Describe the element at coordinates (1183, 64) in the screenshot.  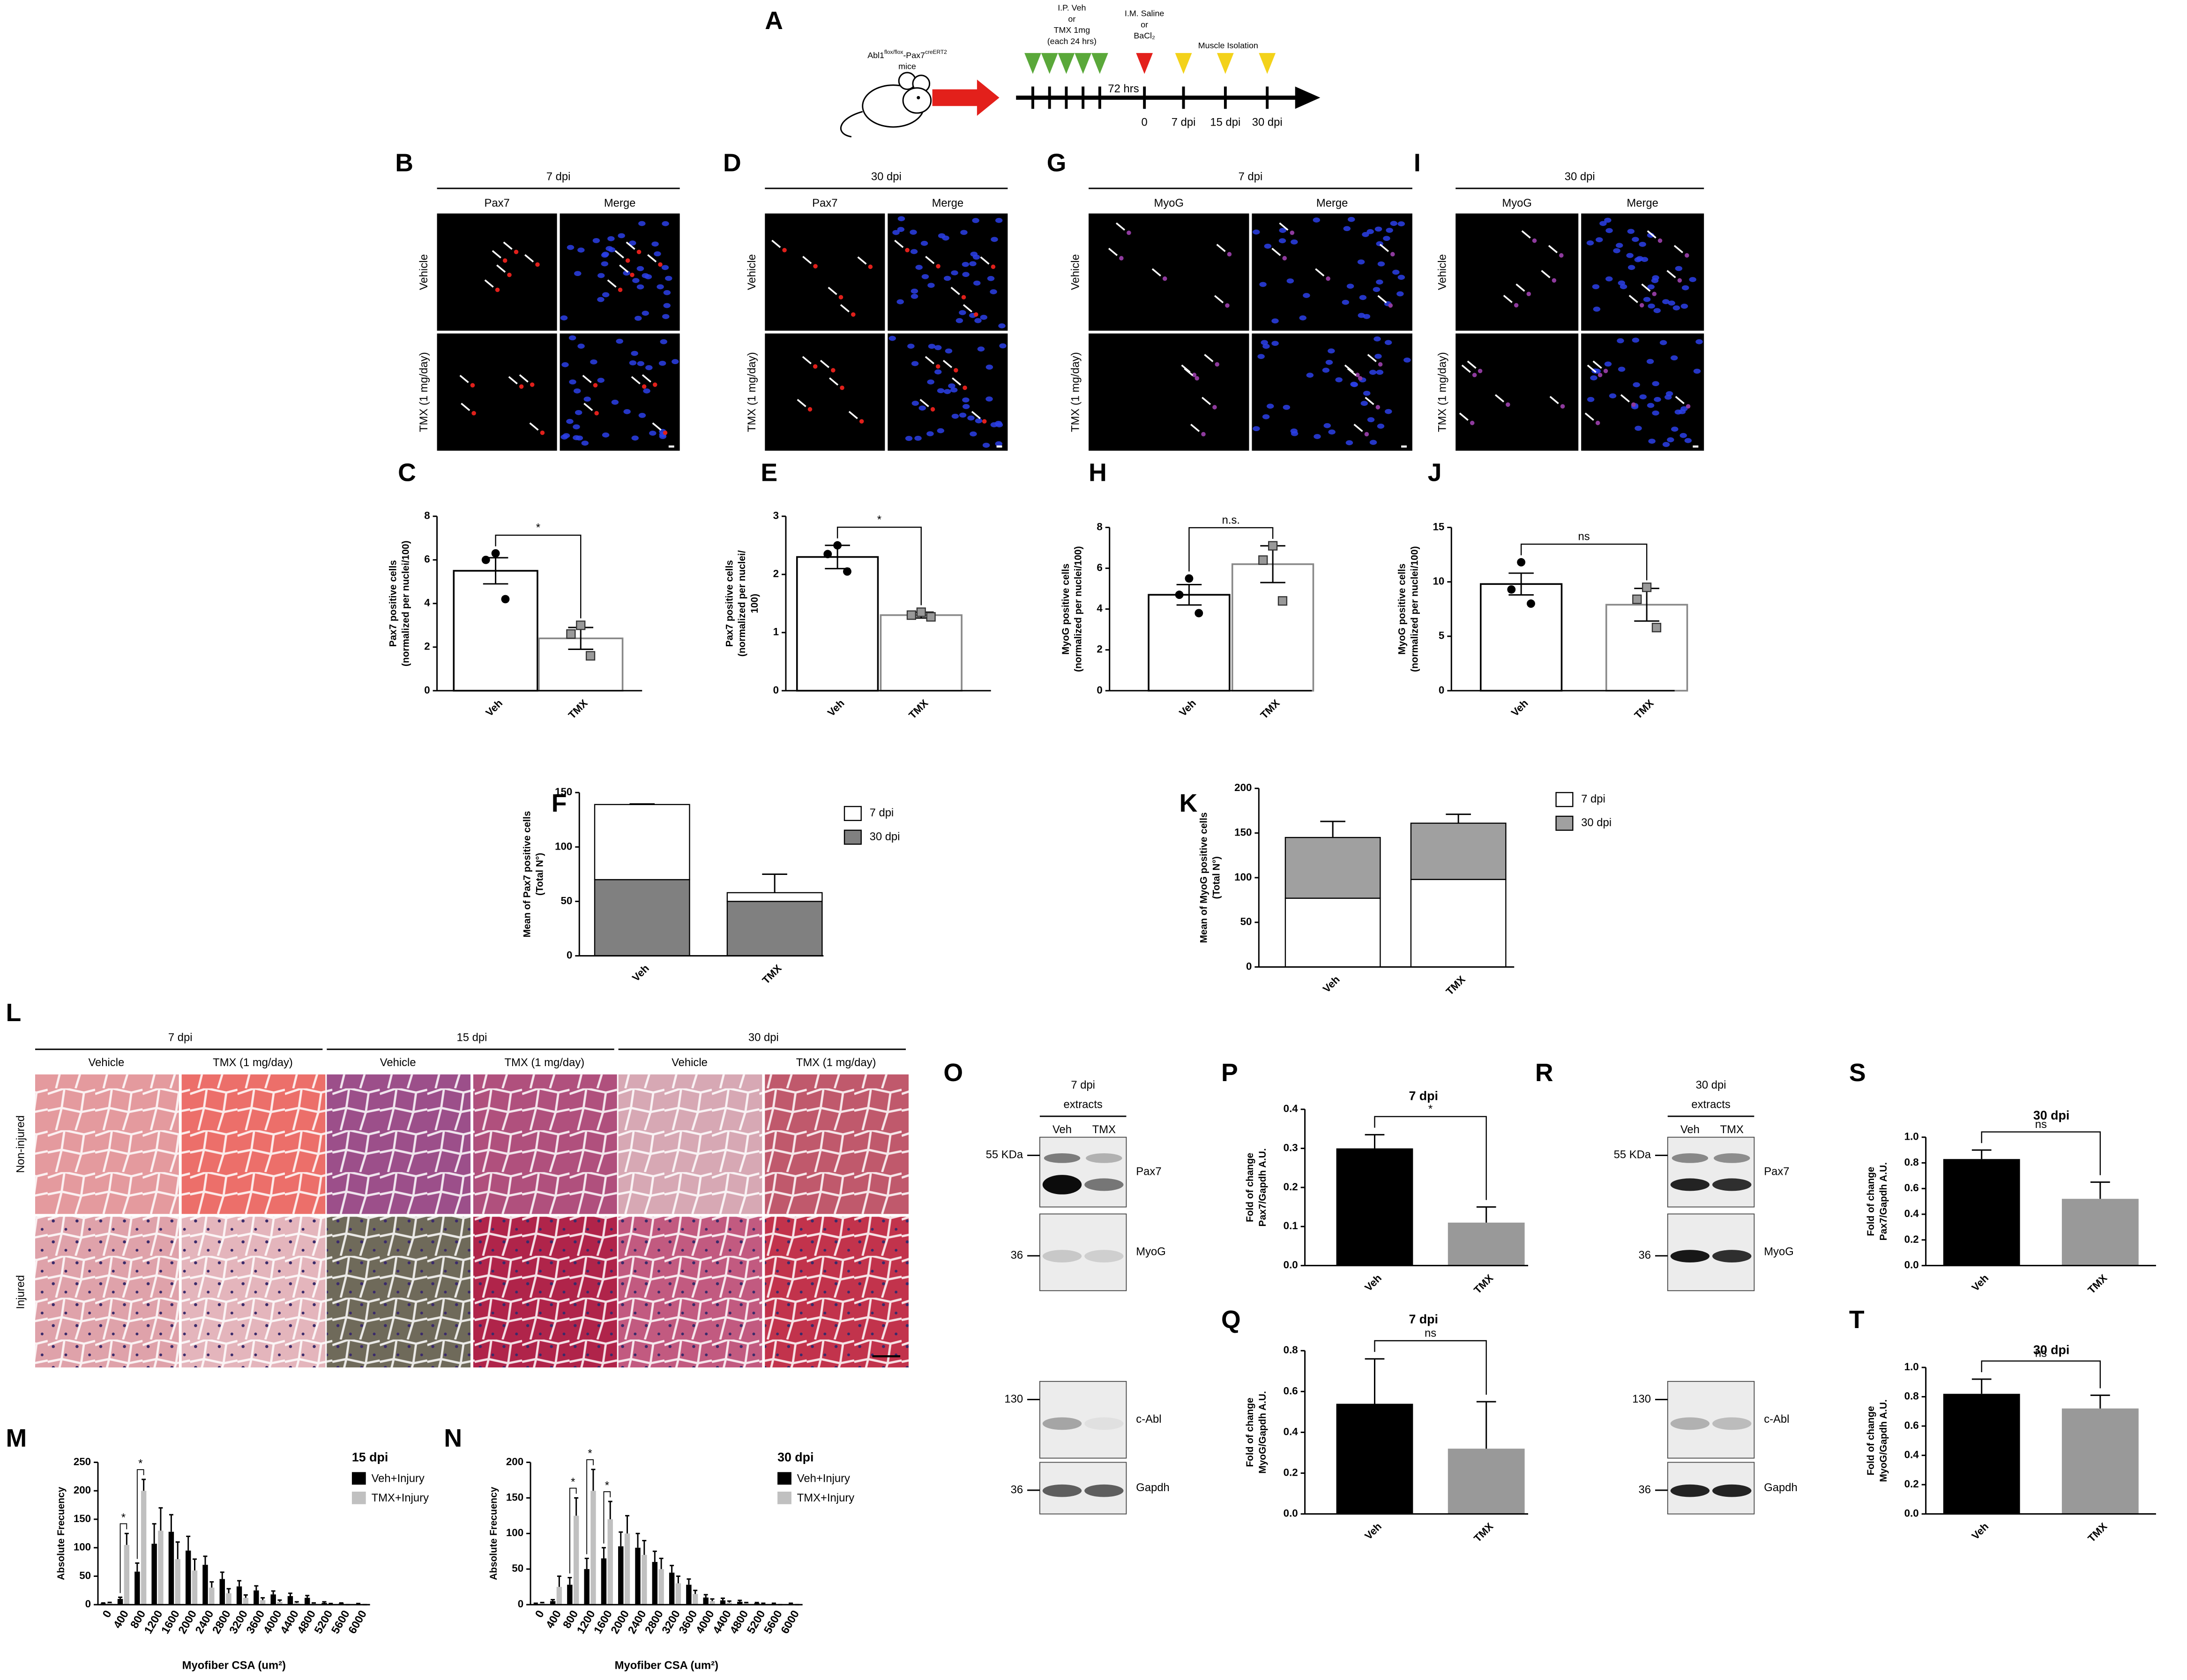
I see `isolation-marker` at that location.